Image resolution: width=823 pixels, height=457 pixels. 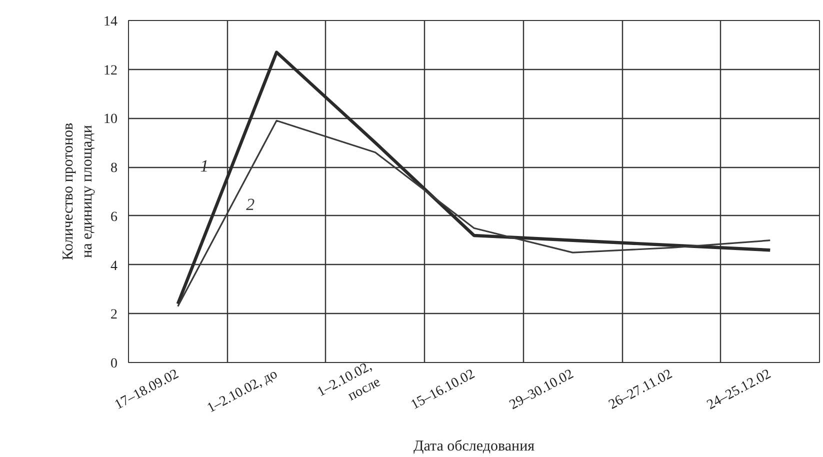 I want to click on series-label: 2, so click(x=251, y=204).